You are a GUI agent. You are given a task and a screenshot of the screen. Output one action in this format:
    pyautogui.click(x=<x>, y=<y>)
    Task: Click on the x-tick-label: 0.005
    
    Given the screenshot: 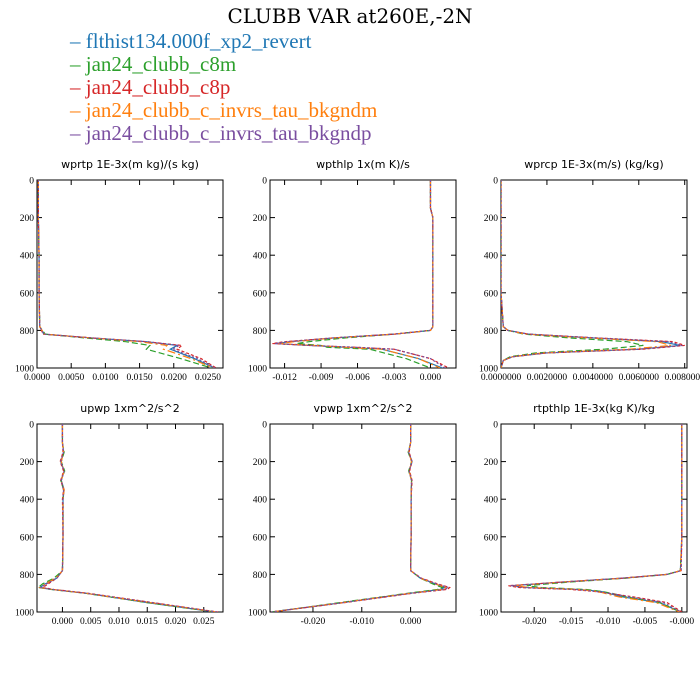 What is the action you would take?
    pyautogui.click(x=91, y=622)
    